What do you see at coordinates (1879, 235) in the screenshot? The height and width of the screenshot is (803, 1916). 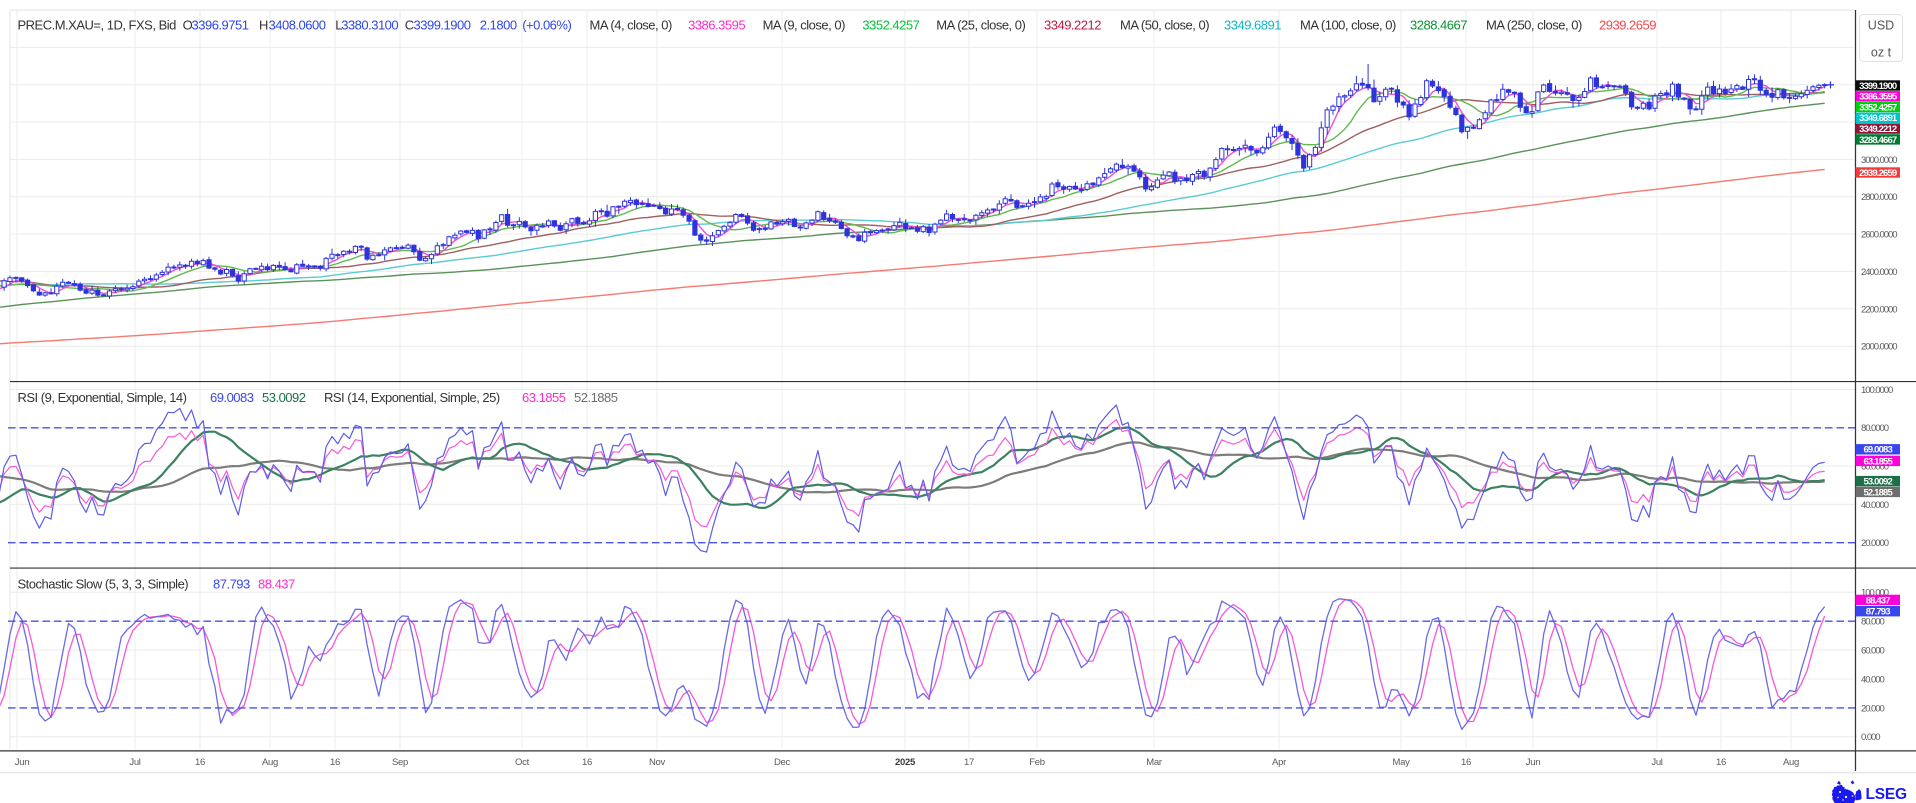 I see `svg-text: 2600.0000` at bounding box center [1879, 235].